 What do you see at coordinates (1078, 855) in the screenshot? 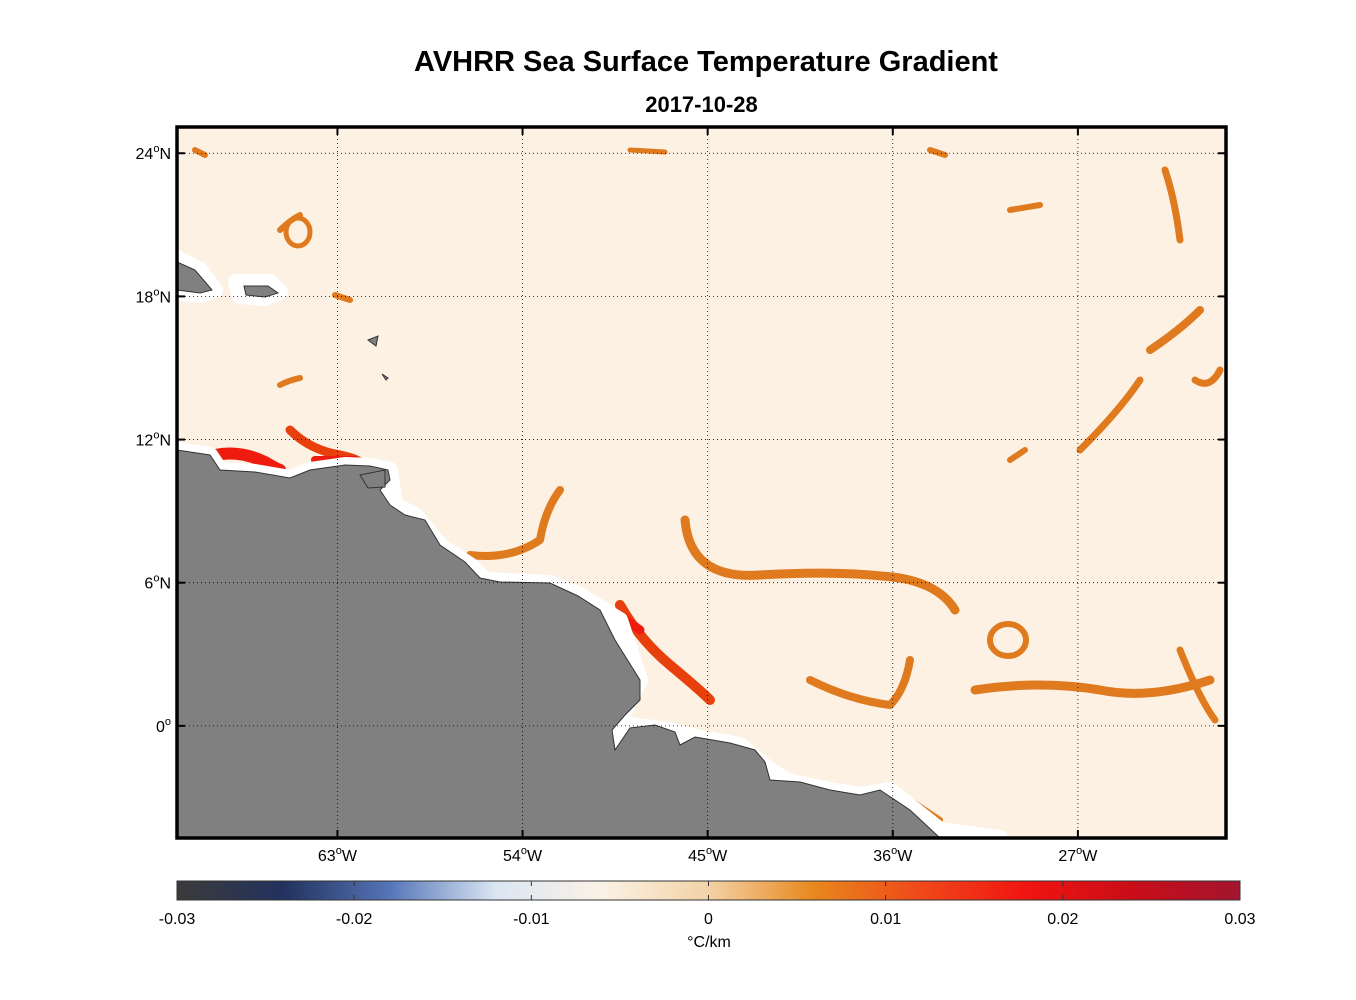
I see `lon-tick-label: 27oW` at bounding box center [1078, 855].